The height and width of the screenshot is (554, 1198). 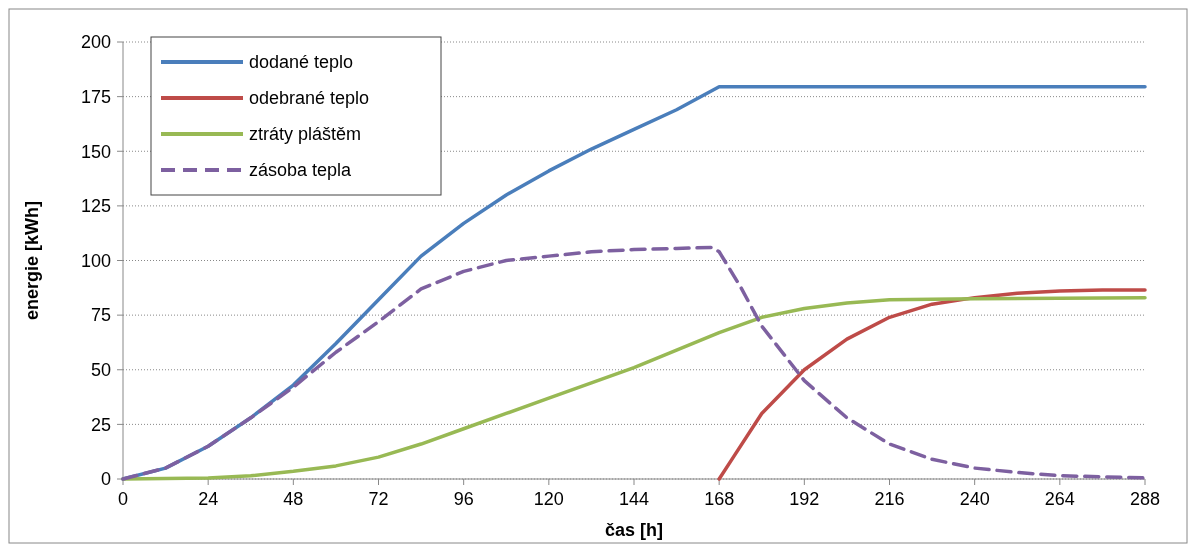 I want to click on x-tick-label: 96, so click(x=463, y=499).